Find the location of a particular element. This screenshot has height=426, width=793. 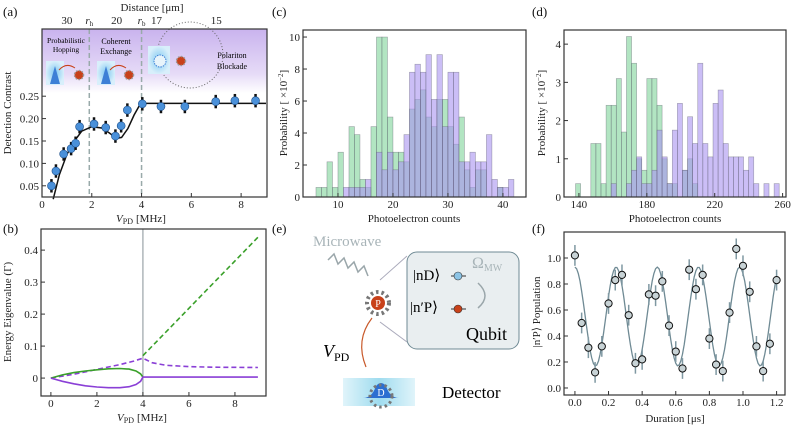

detector-label: Detector is located at coordinates (471, 392).